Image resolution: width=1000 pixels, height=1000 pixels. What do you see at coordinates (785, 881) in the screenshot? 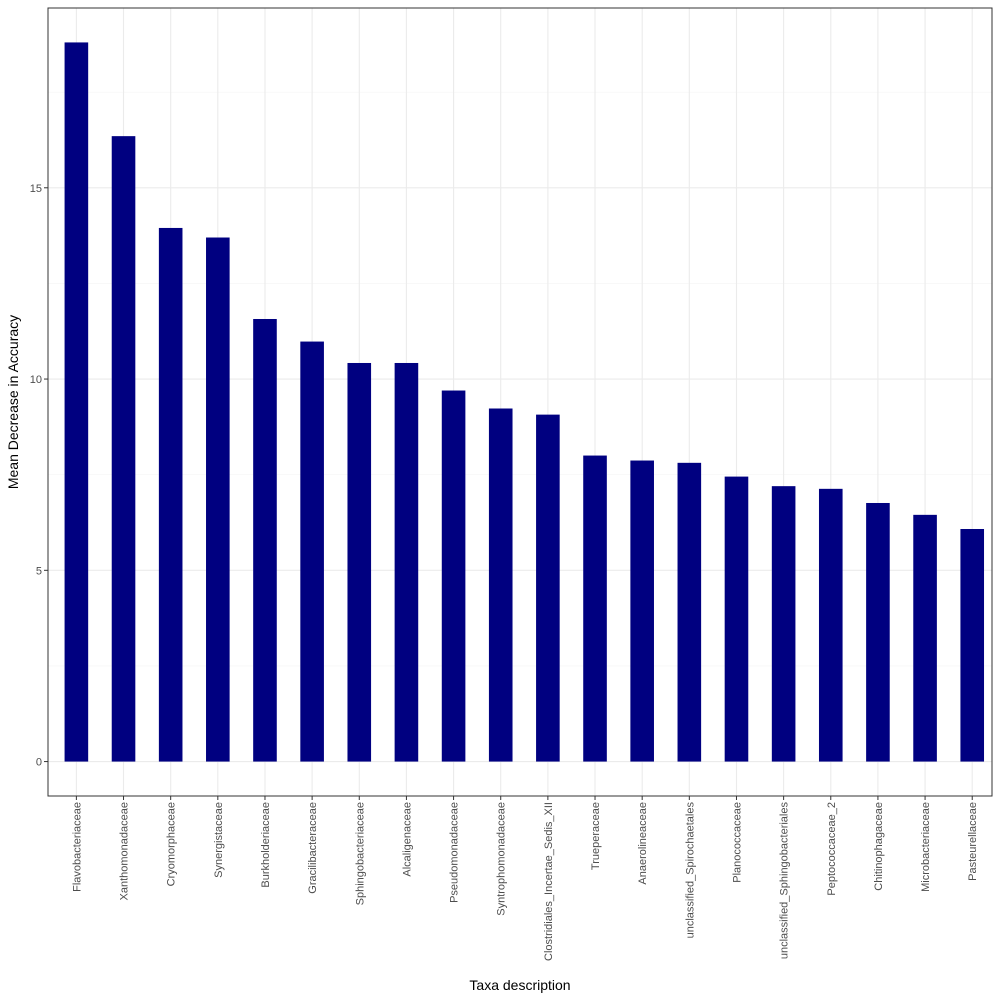
I see `x-tick-label: unclassified_Sphingobacteriales` at bounding box center [785, 881].